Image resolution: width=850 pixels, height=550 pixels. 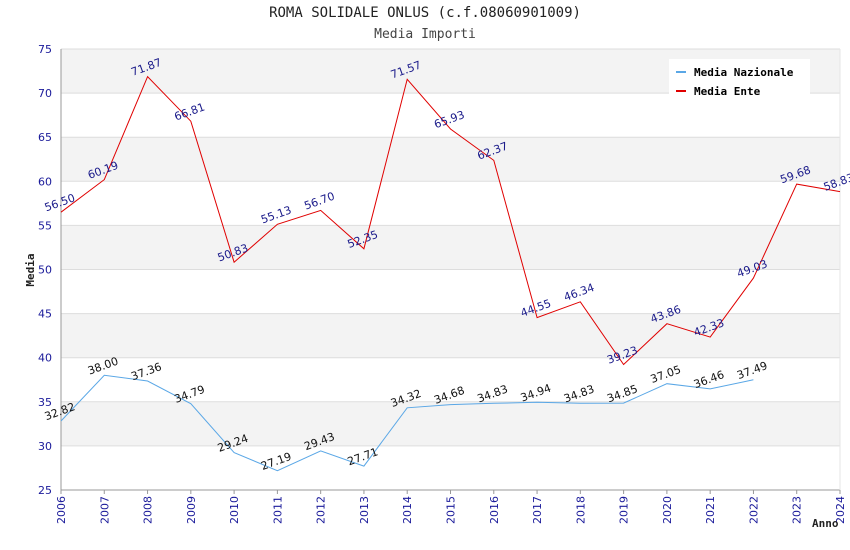 What do you see at coordinates (148, 510) in the screenshot?
I see `x-tick-label: 2008` at bounding box center [148, 510].